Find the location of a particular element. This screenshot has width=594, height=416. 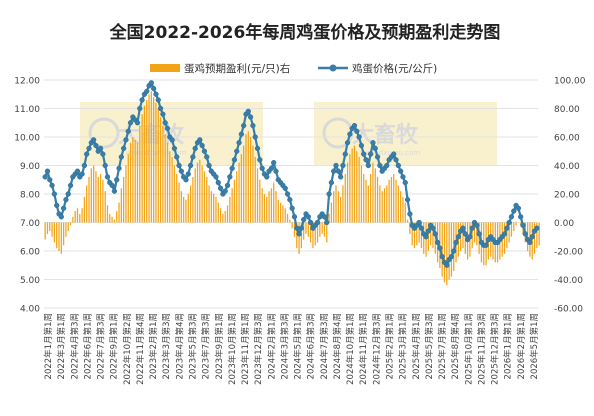

x-tick-label: 2026年2月第1周 is located at coordinates (521, 346).